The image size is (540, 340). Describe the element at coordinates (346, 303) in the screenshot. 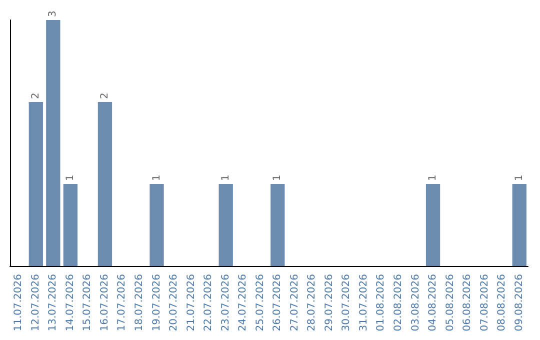

I see `x-tick-label: 30.07.2026` at that location.